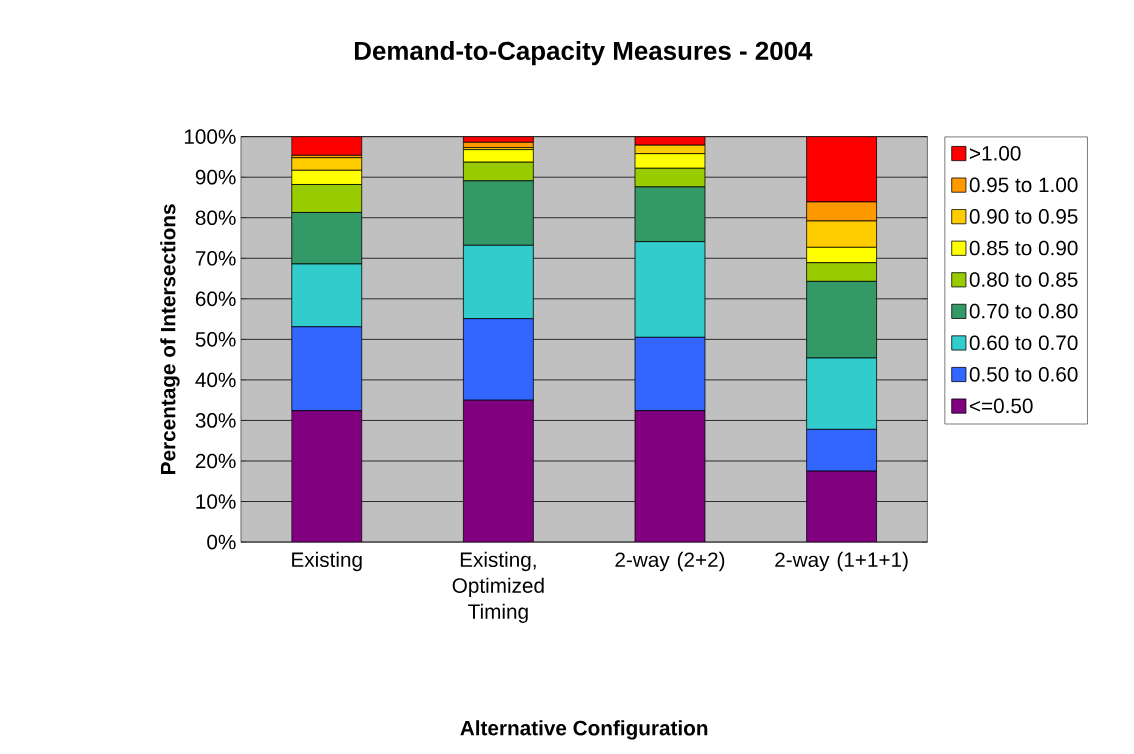  What do you see at coordinates (215, 177) in the screenshot?
I see `y-tick-label: 90%` at bounding box center [215, 177].